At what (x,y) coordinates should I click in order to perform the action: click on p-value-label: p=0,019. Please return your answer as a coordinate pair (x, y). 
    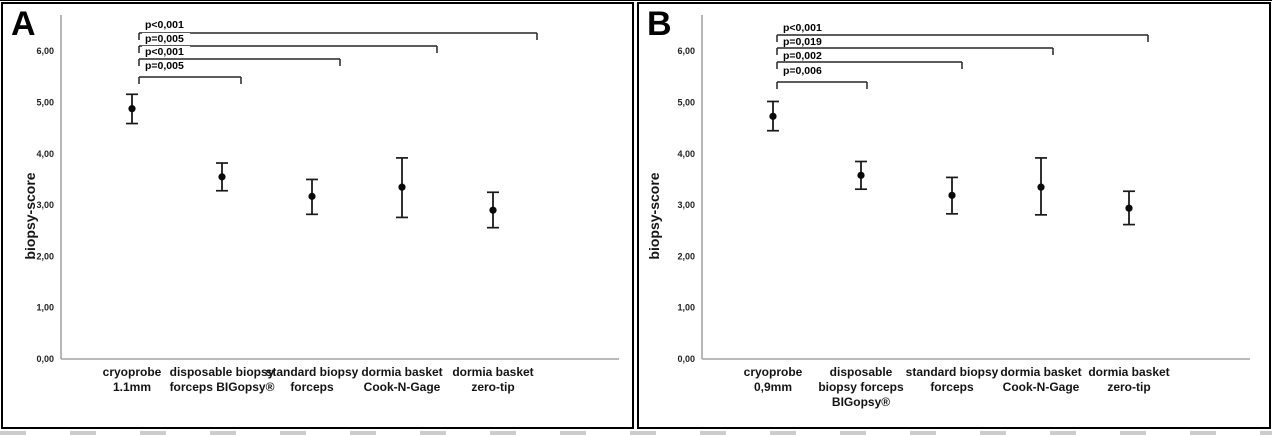
    Looking at the image, I should click on (802, 42).